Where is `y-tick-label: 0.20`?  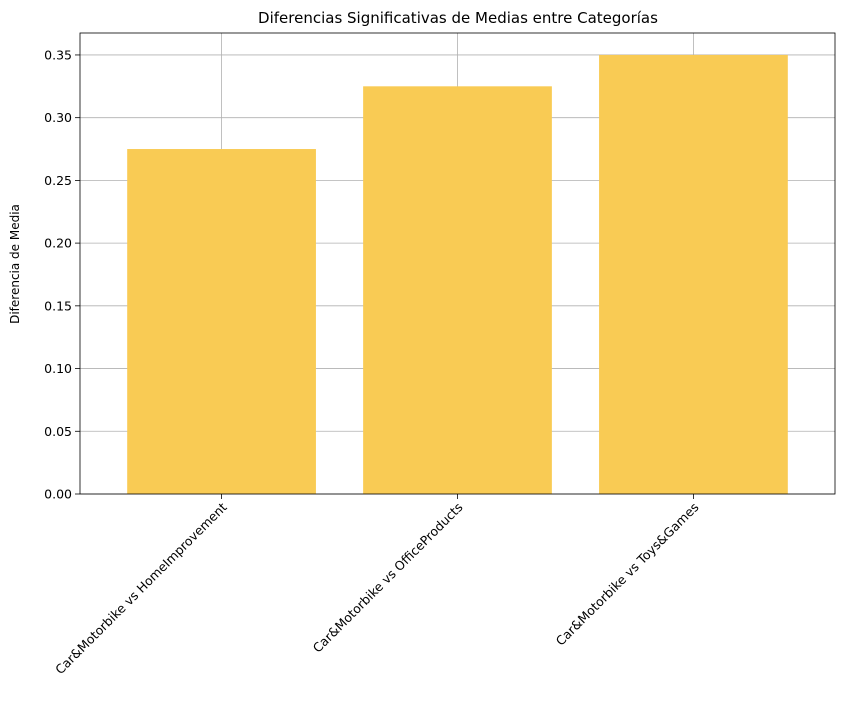 y-tick-label: 0.20 is located at coordinates (58, 243).